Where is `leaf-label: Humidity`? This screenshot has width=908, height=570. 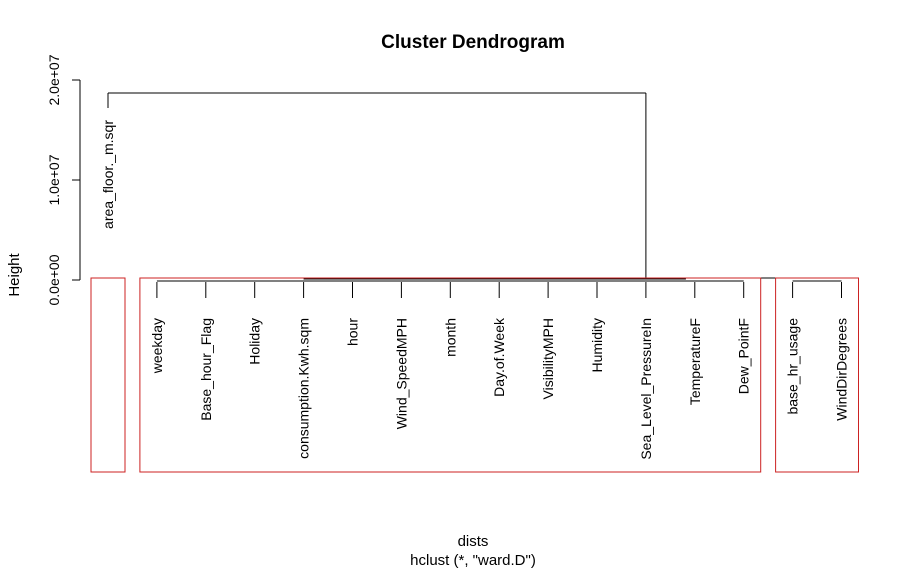
leaf-label: Humidity is located at coordinates (597, 345).